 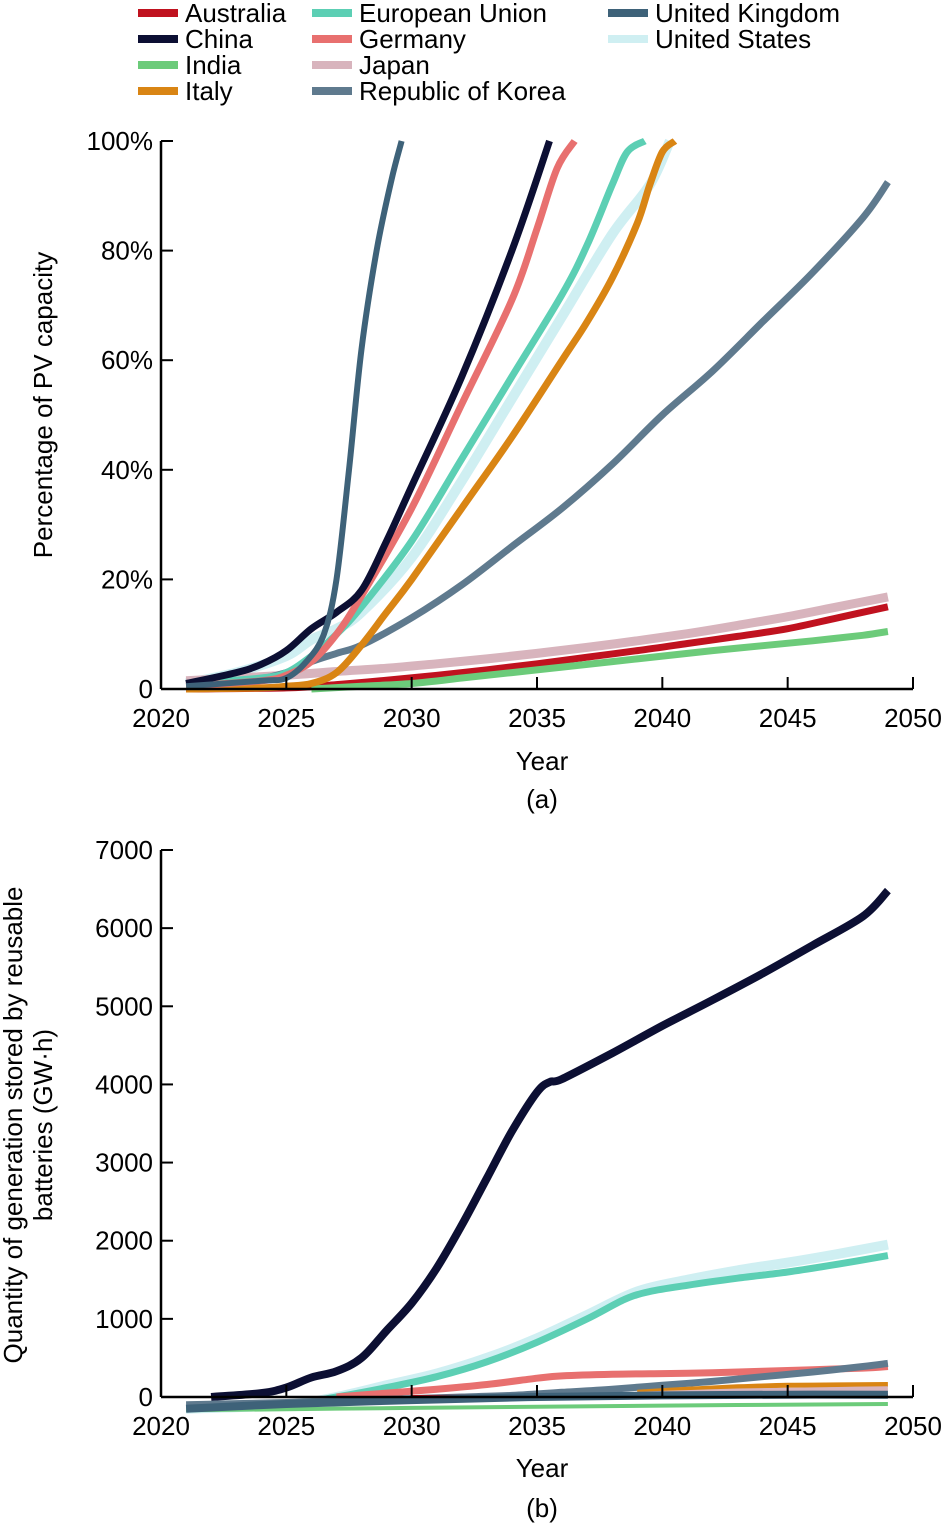 What do you see at coordinates (43, 1125) in the screenshot?
I see `chart-b-y-axis-title-line-2: batteries (GW·h)` at bounding box center [43, 1125].